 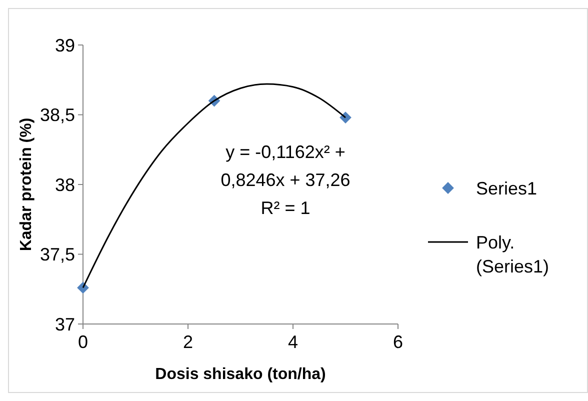 I want to click on y-tick-label: 38,5, so click(x=57, y=115).